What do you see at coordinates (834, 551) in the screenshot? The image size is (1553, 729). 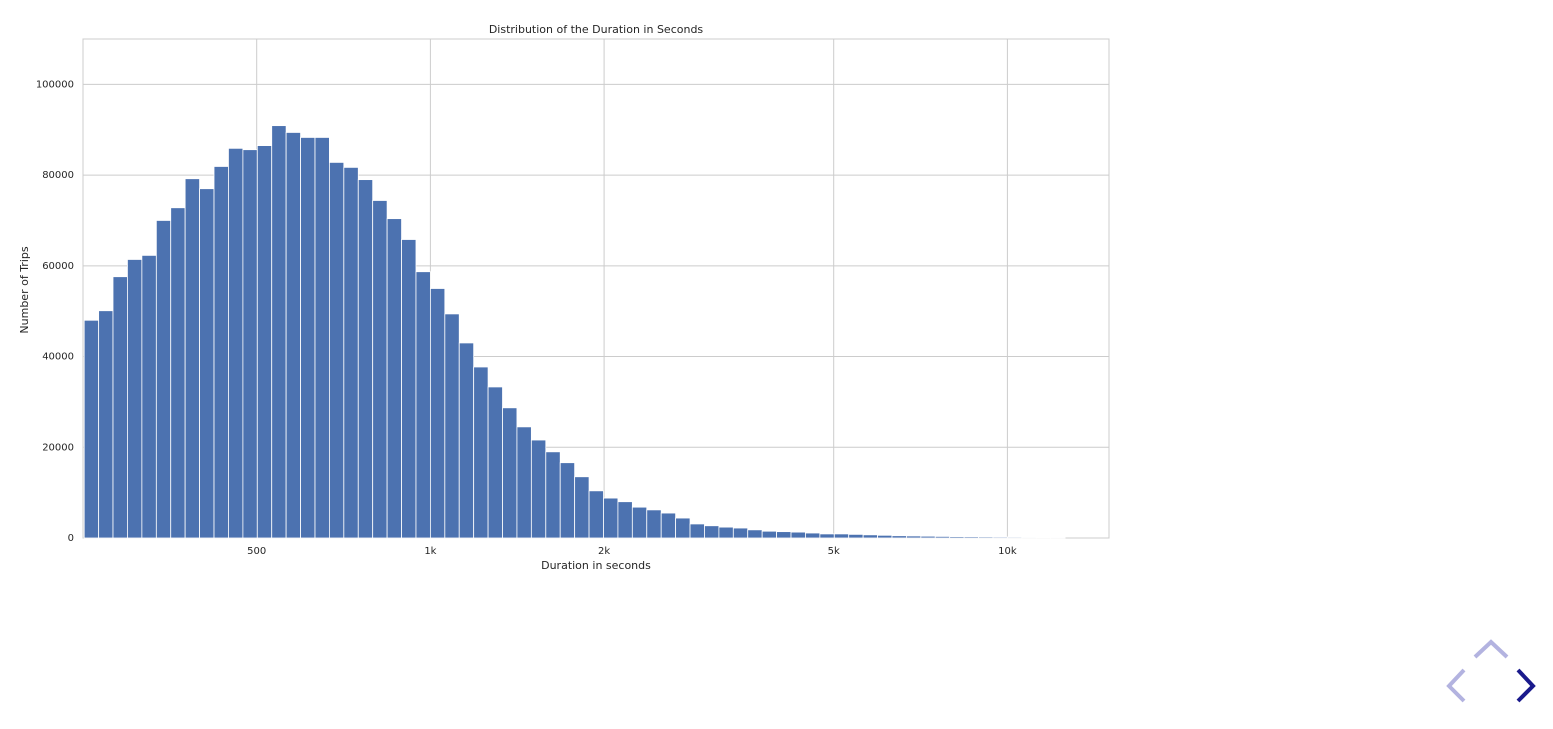 I see `x-tick-label: 5k` at bounding box center [834, 551].